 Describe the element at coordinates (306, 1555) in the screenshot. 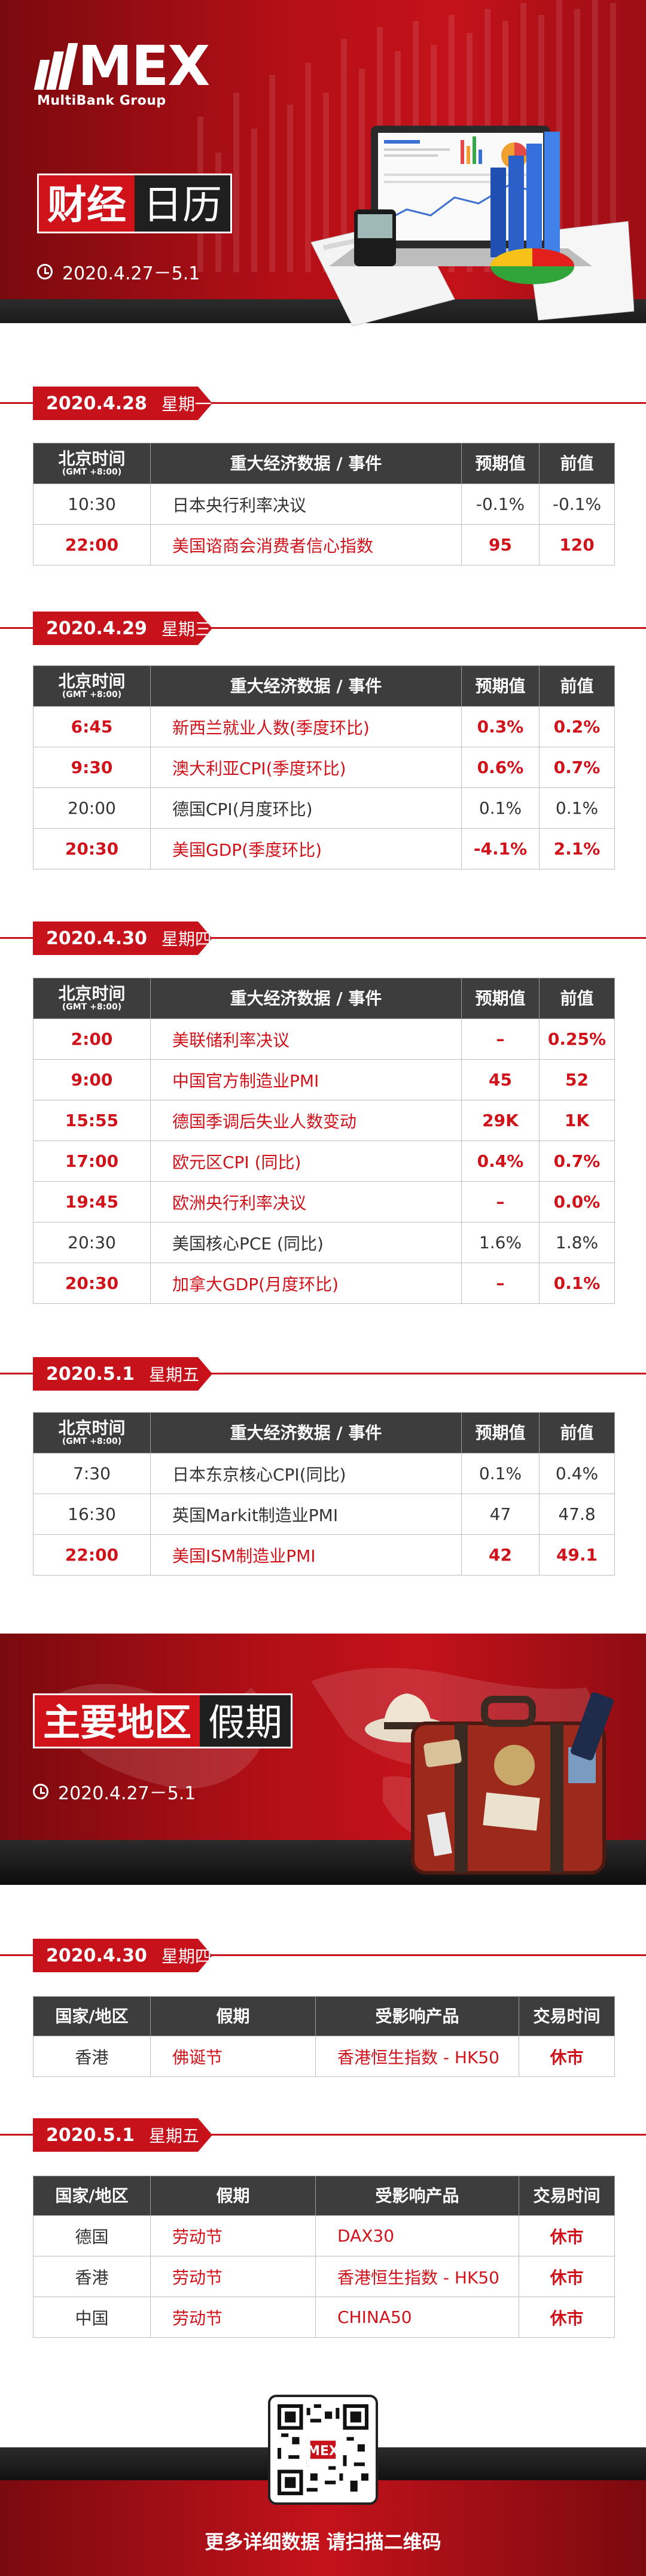

I see `table-cell: 美国ISM制造业PMI` at that location.